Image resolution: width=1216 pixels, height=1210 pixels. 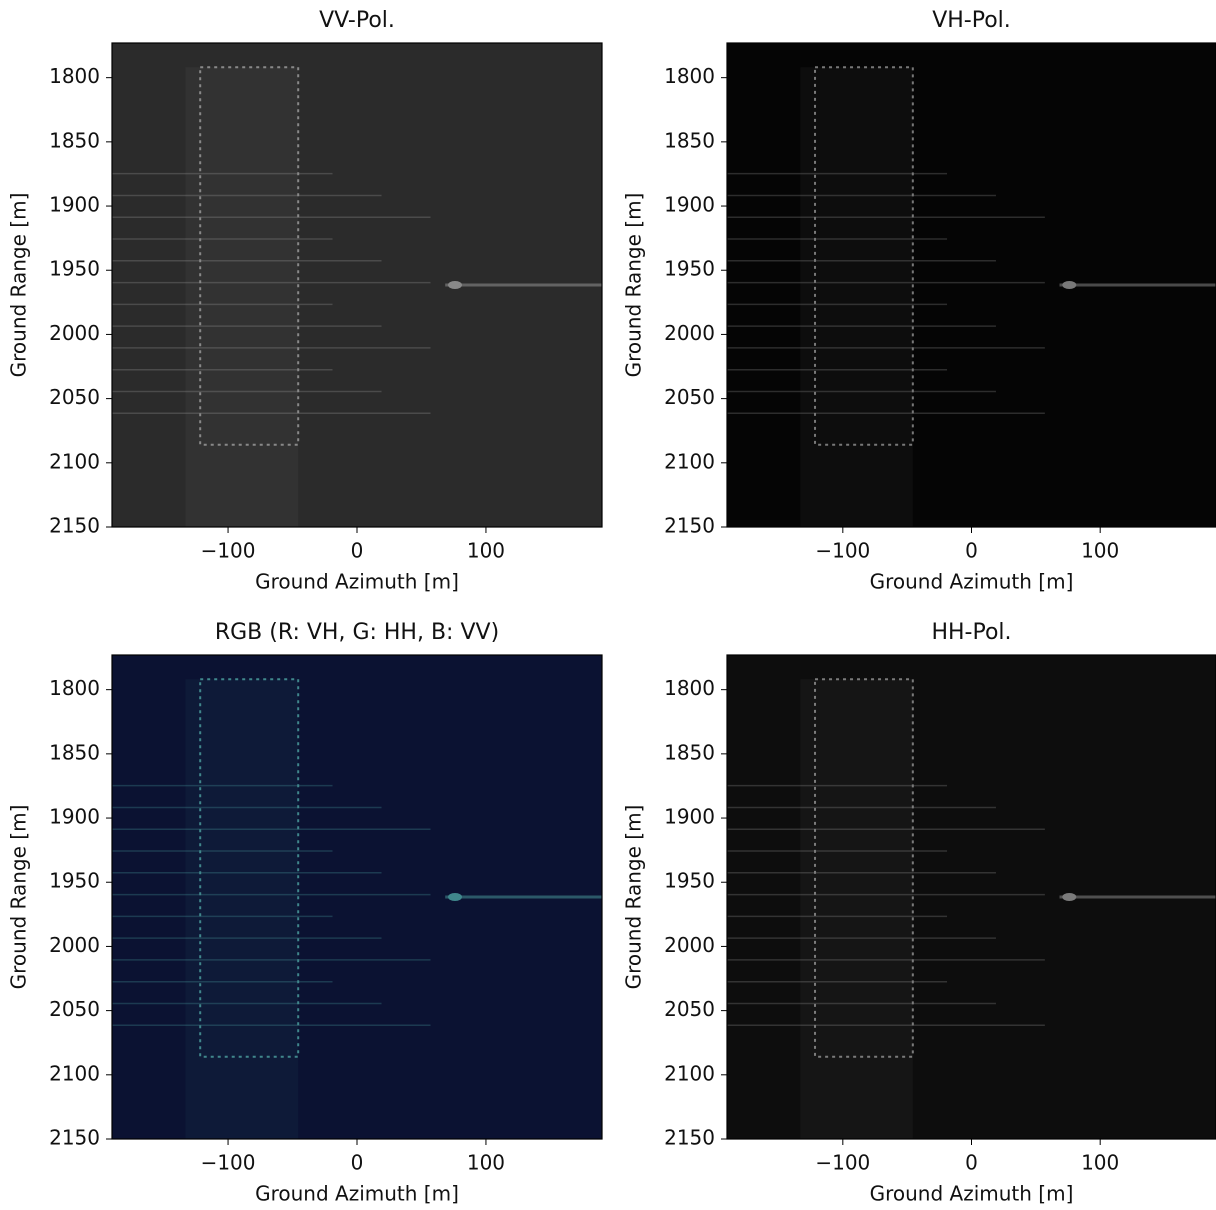 What do you see at coordinates (971, 20) in the screenshot?
I see `panel-title: VH-Pol.` at bounding box center [971, 20].